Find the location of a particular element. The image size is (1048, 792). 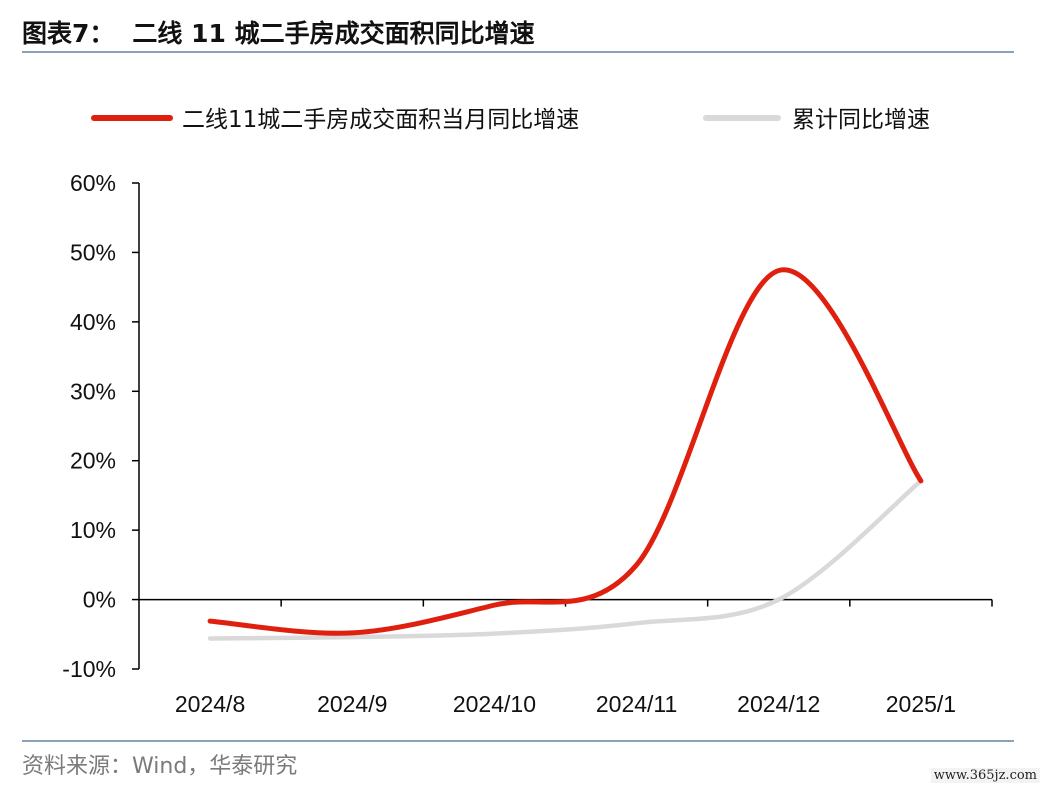

figure-number: 图表7： is located at coordinates (68, 33).